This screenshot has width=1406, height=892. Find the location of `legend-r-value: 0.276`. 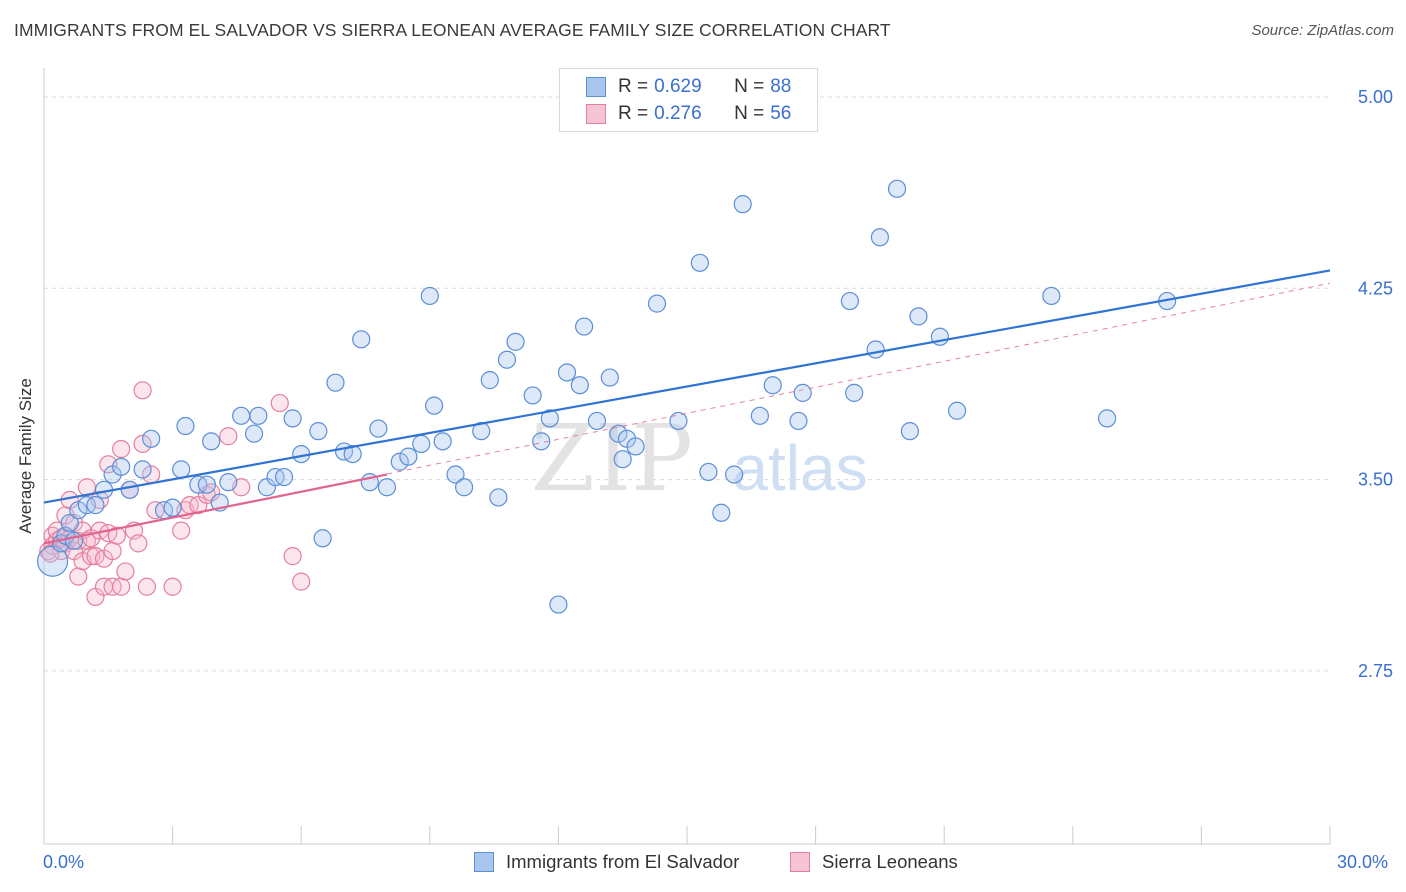

legend-r-value: 0.276 is located at coordinates (678, 113).